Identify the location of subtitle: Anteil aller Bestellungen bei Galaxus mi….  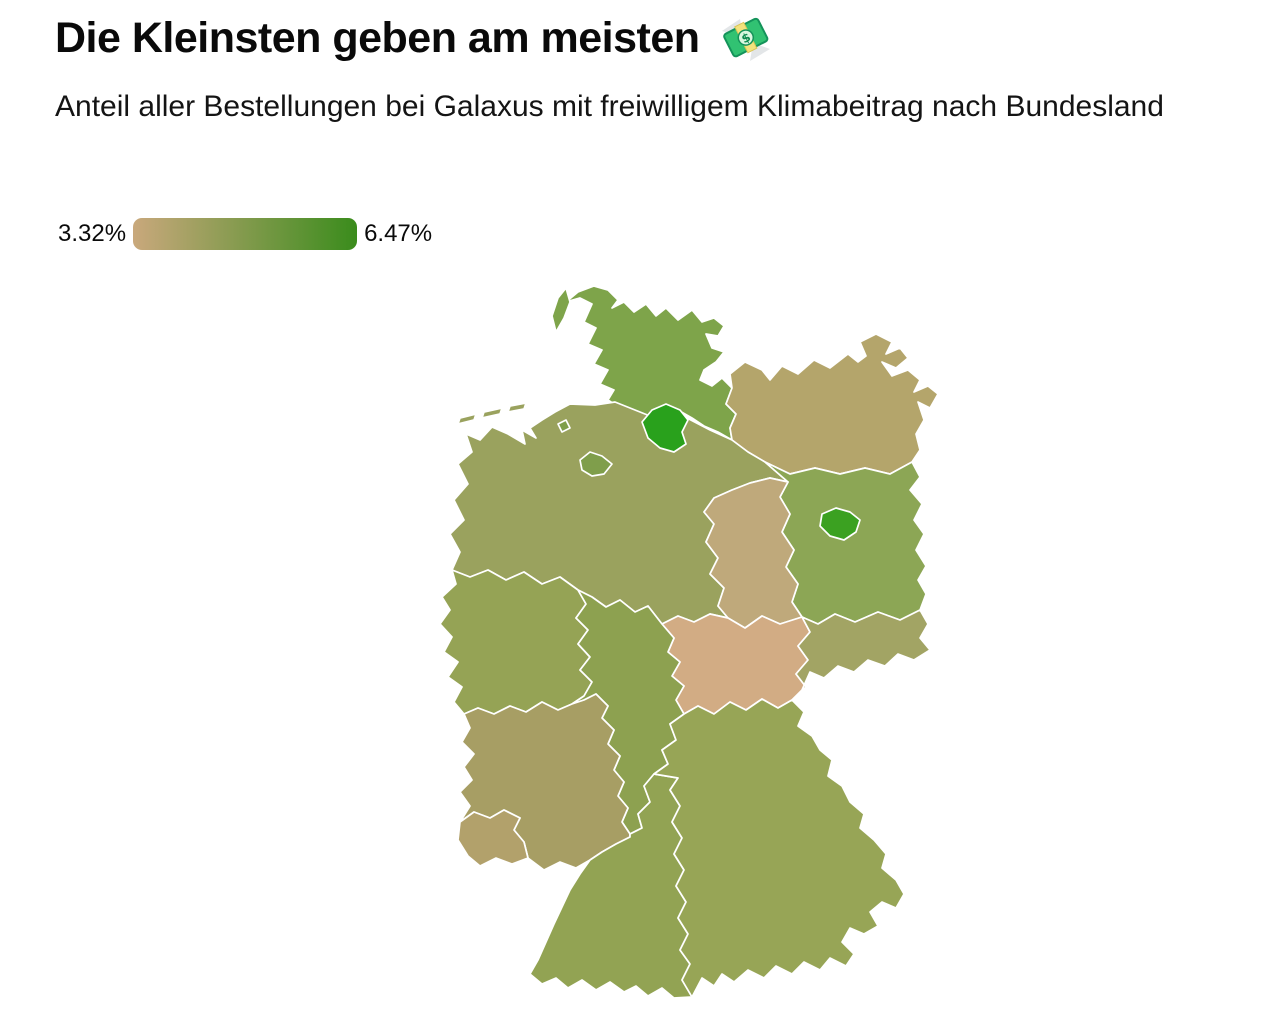
(609, 106).